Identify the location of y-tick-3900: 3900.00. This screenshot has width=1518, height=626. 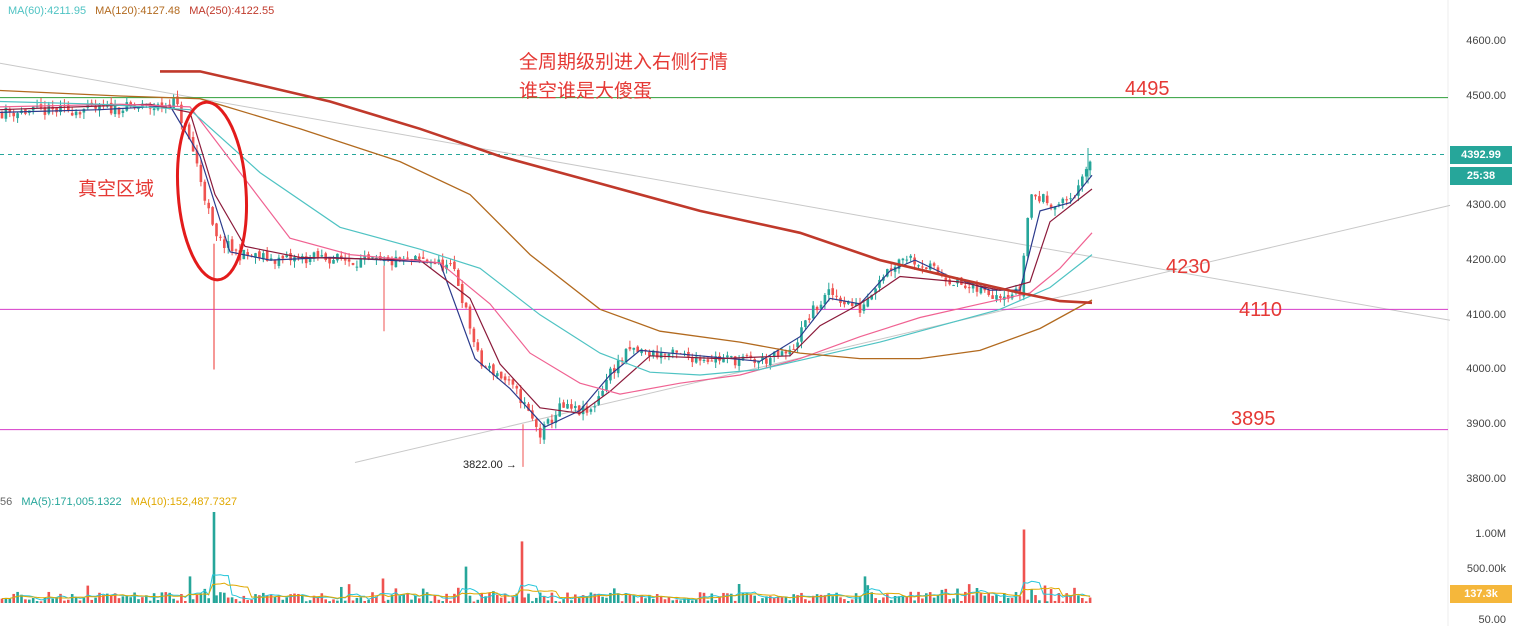
(1486, 424).